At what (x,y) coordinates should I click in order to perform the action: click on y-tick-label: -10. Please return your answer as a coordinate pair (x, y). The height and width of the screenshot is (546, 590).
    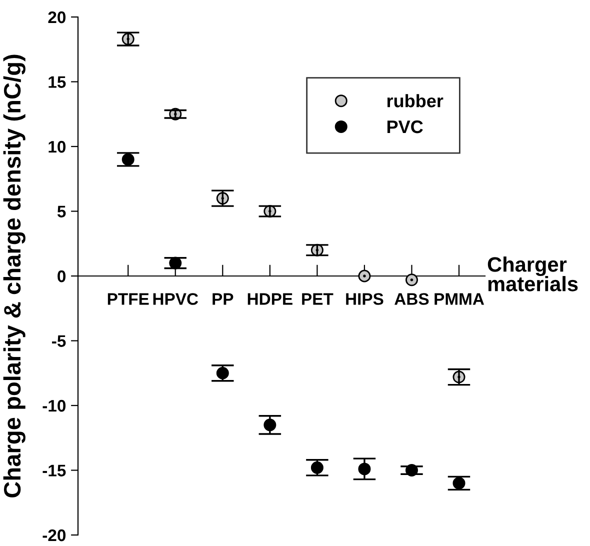
    Looking at the image, I should click on (54, 406).